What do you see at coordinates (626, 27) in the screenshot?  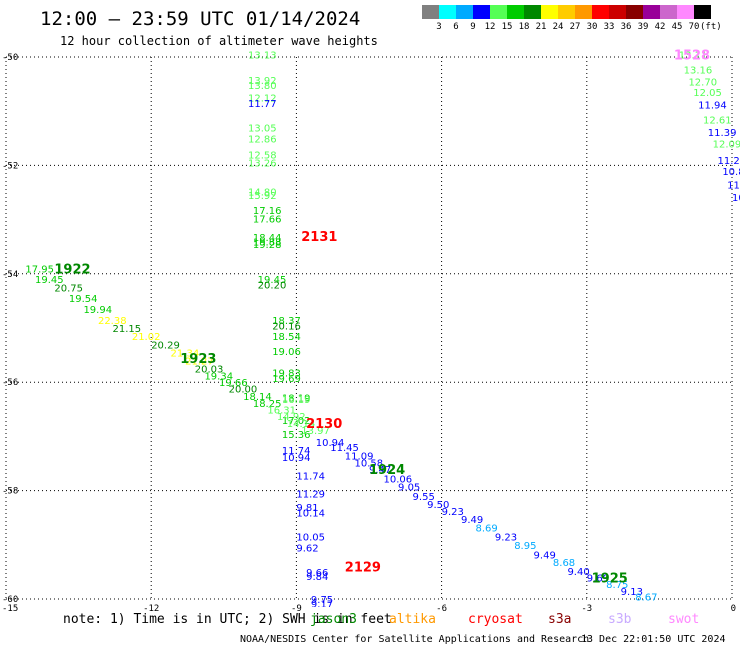 I see `legend-level-label: 36` at bounding box center [626, 27].